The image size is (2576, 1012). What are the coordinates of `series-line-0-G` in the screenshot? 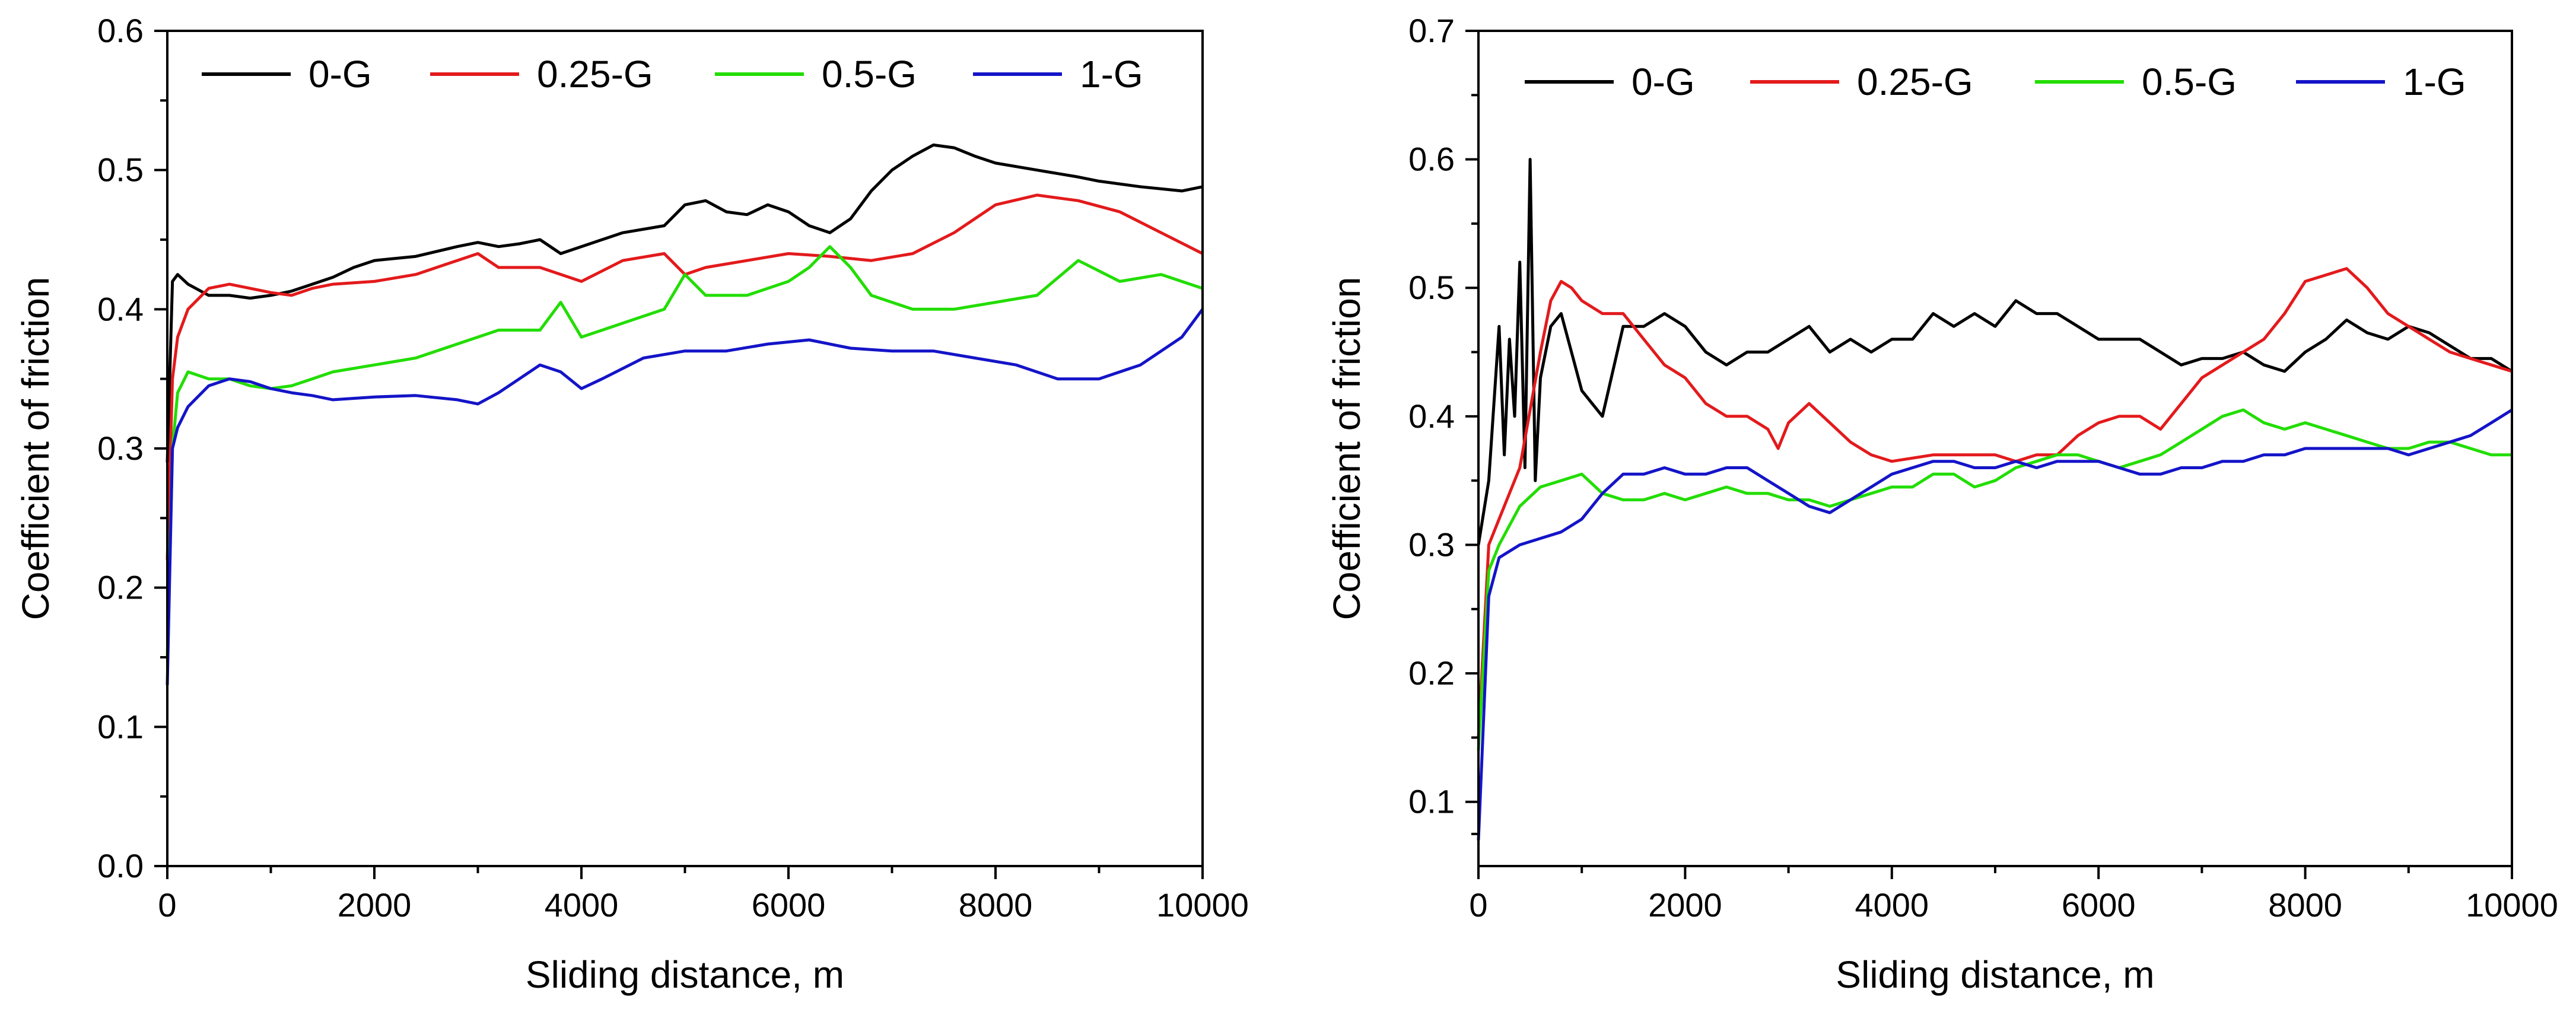 It's located at (684, 303).